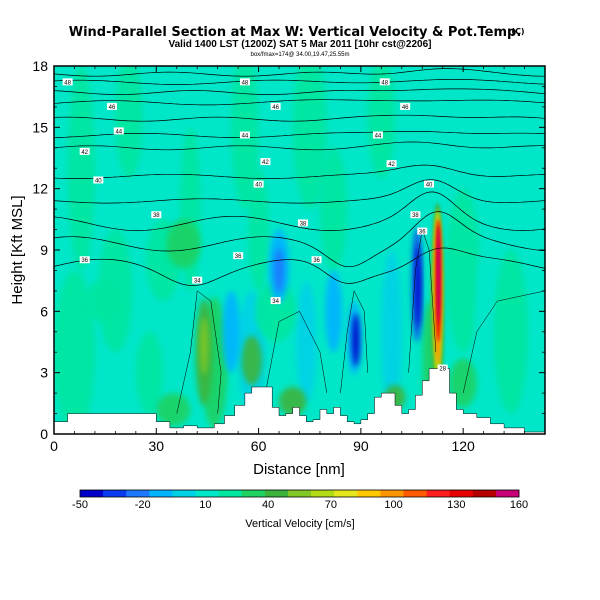  I want to click on colorbar-tick-label-6: 130, so click(456, 505).